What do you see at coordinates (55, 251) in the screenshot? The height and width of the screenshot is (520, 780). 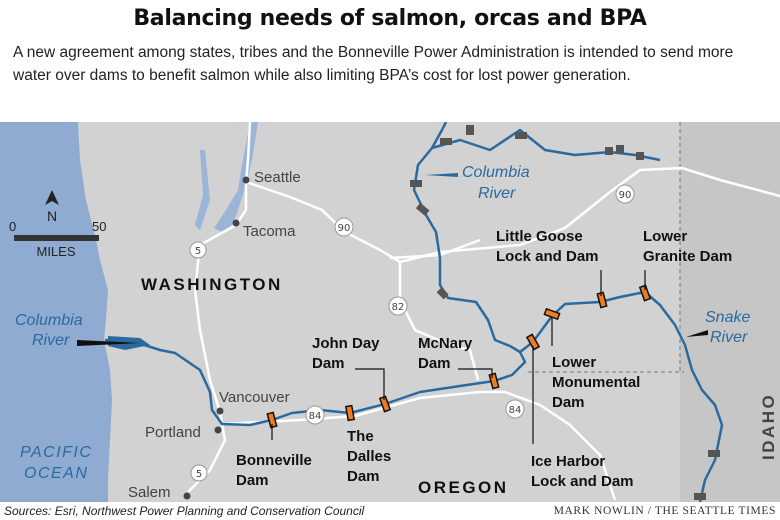 I see `svg-text: MILES` at bounding box center [55, 251].